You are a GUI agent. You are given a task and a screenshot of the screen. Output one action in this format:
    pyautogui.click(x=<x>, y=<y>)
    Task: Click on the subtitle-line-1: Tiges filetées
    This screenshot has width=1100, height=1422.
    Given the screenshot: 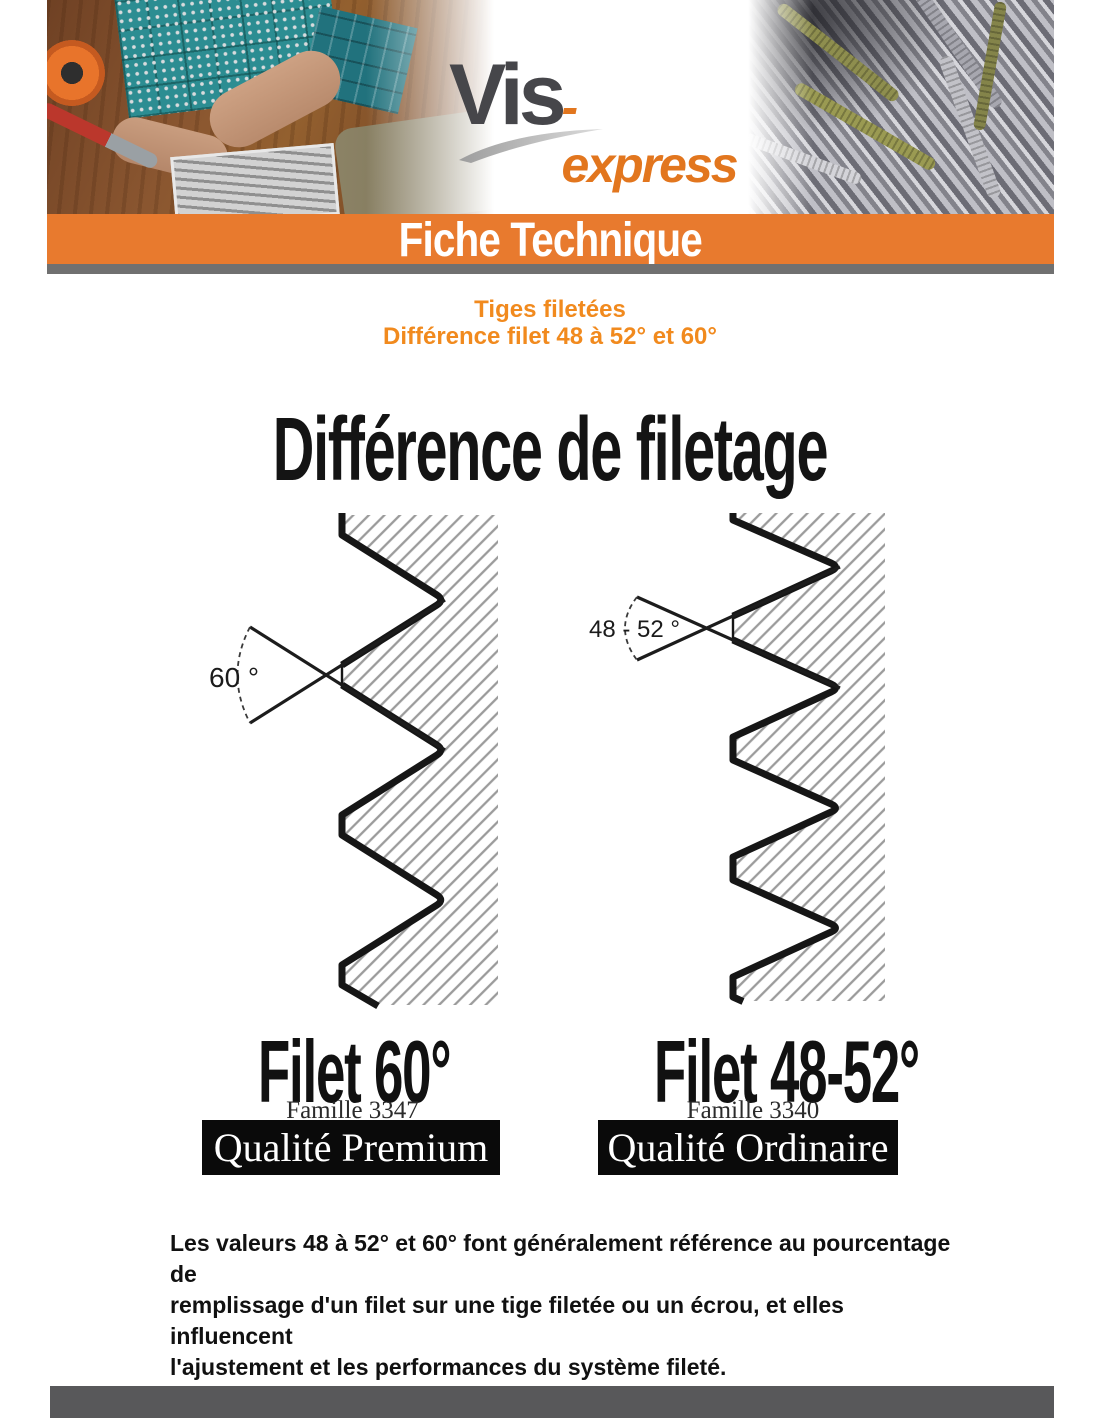 What is the action you would take?
    pyautogui.click(x=550, y=309)
    